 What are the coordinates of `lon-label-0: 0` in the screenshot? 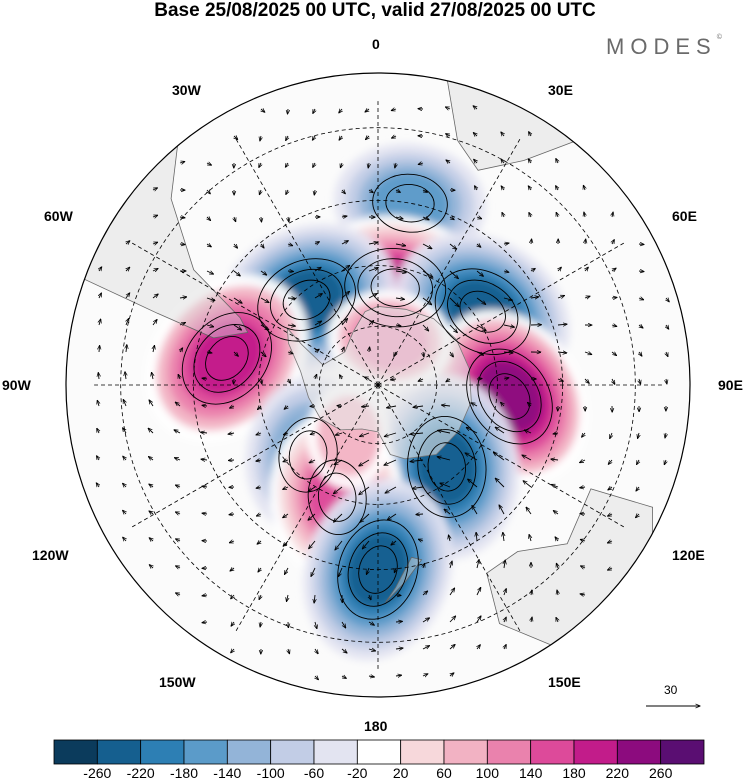 It's located at (376, 44).